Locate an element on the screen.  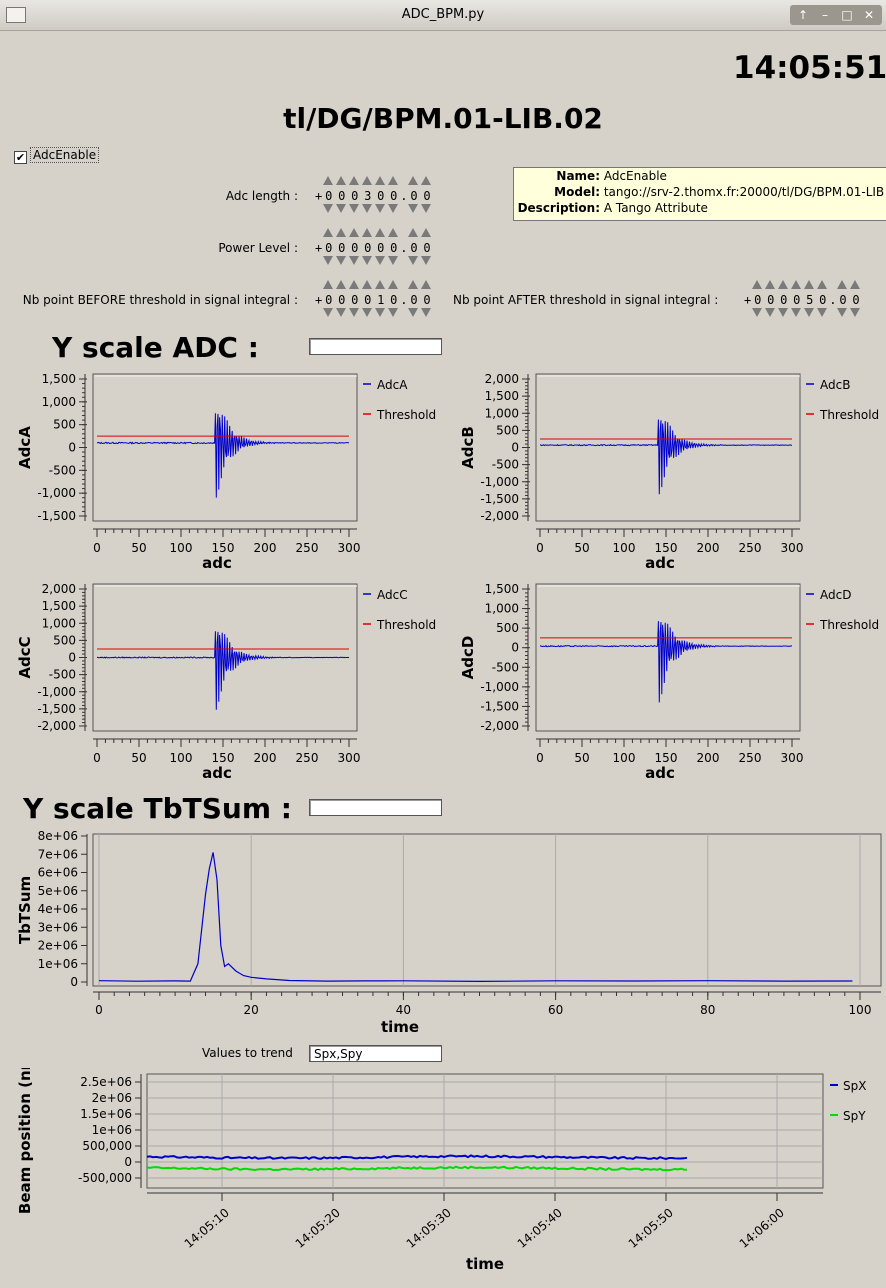
wheel-digit: 1 is located at coordinates (380, 298).